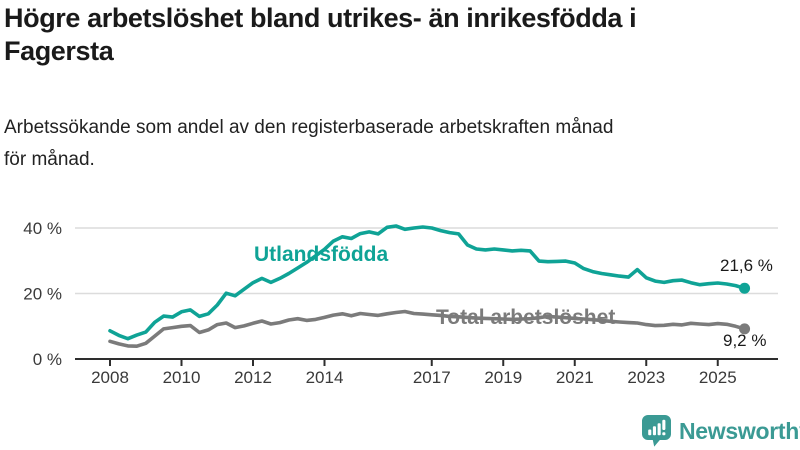 The width and height of the screenshot is (800, 450). I want to click on logo-exclamation-dot, so click(664, 434).